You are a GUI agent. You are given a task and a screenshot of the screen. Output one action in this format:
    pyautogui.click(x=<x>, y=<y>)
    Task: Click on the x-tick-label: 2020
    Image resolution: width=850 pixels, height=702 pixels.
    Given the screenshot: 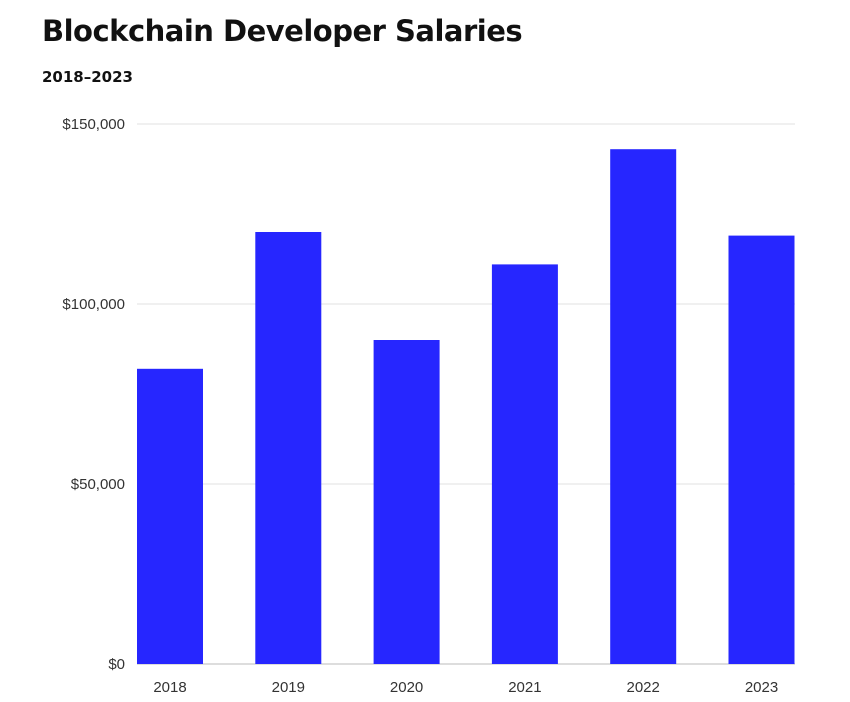 What is the action you would take?
    pyautogui.click(x=406, y=687)
    